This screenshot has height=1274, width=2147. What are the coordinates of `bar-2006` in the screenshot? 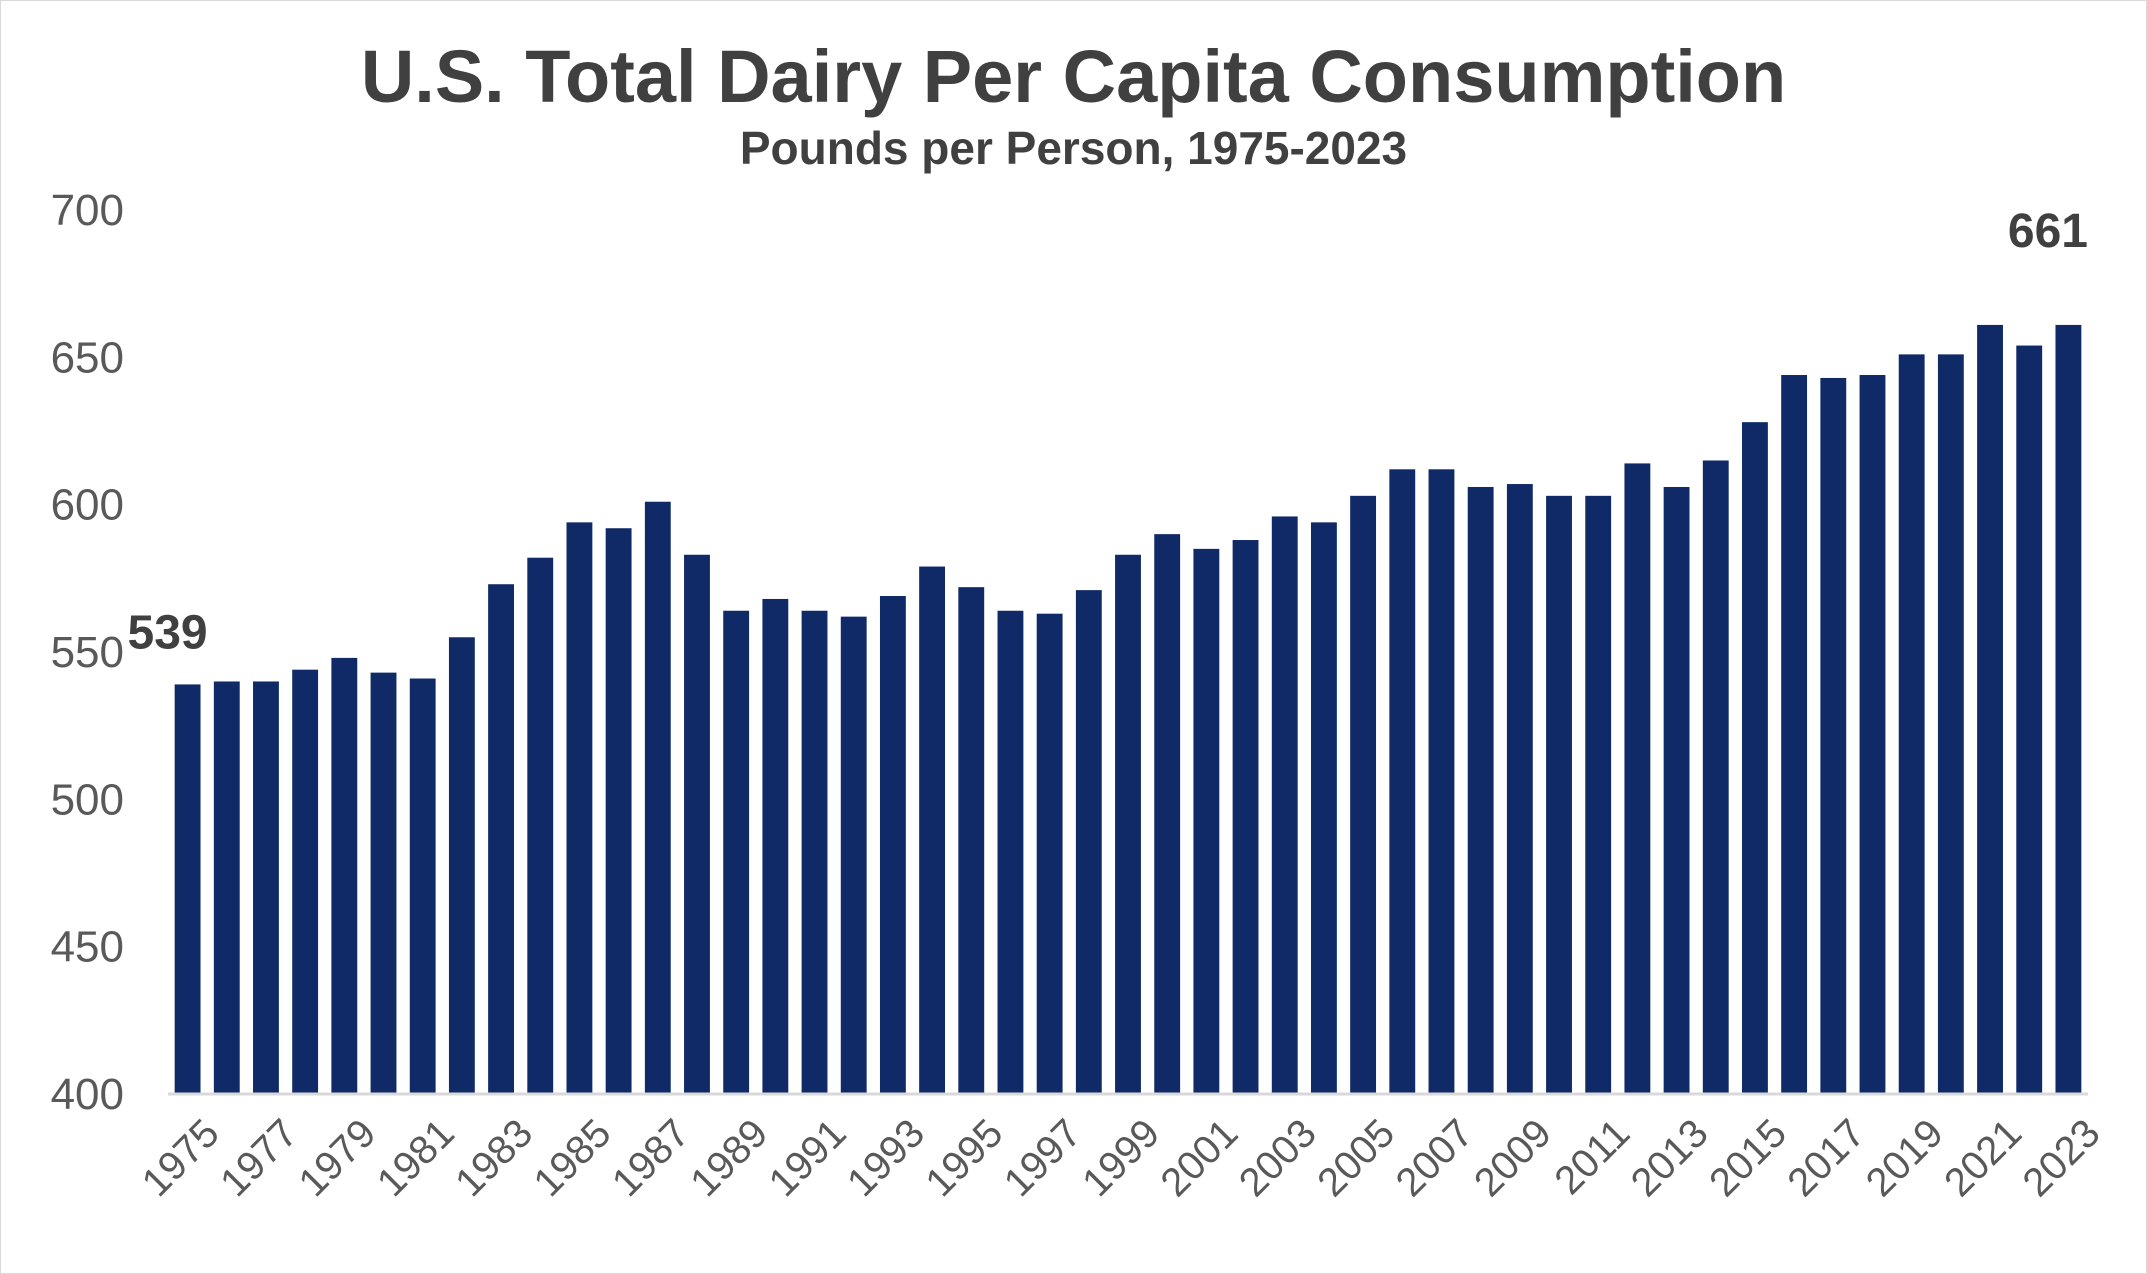 It's located at (1402, 782).